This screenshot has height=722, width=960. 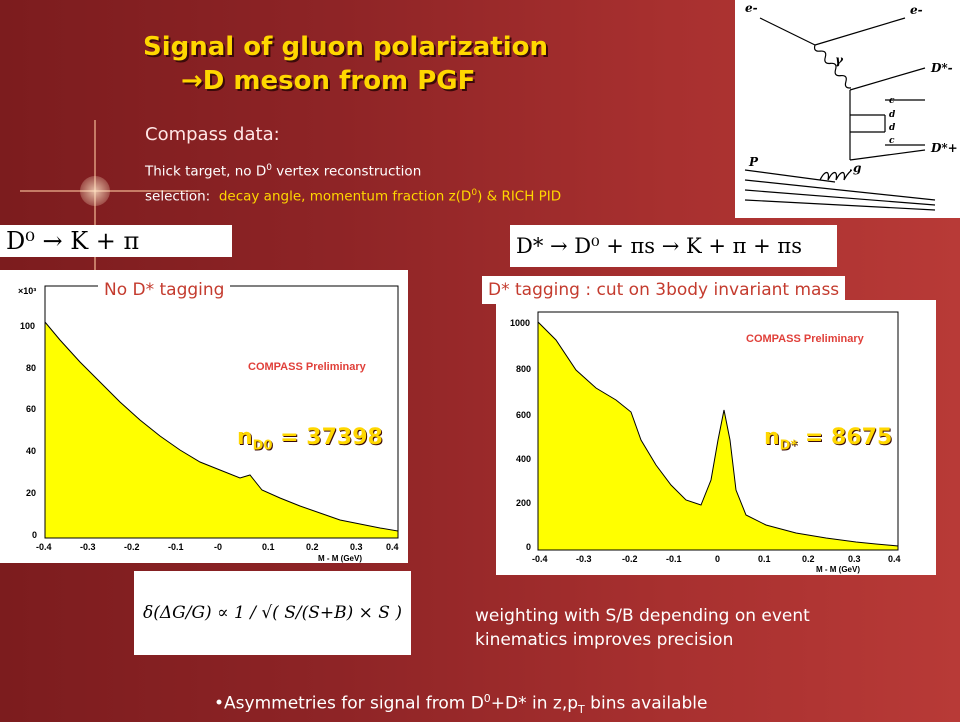 What do you see at coordinates (717, 559) in the screenshot?
I see `right-xtick-5: 0` at bounding box center [717, 559].